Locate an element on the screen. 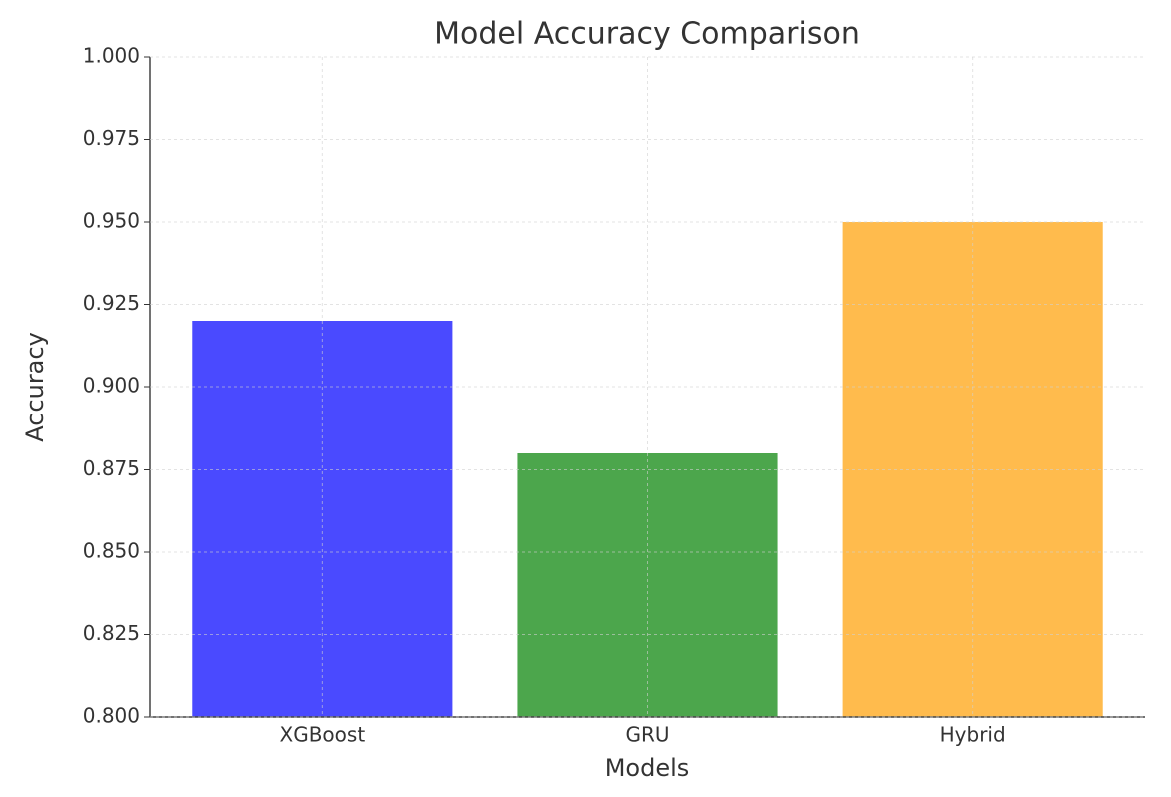 The image size is (1171, 797). y-tick-label: 0.975 is located at coordinates (111, 138).